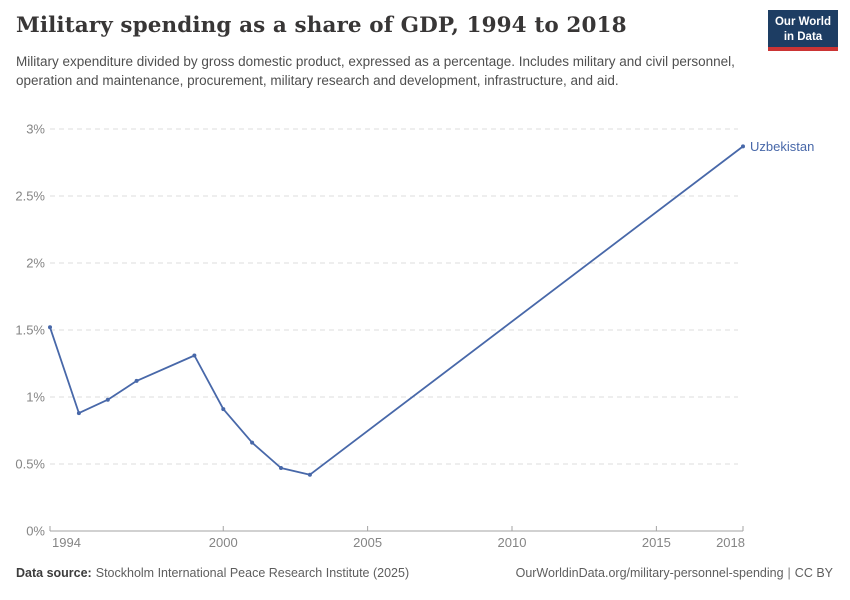  Describe the element at coordinates (66, 542) in the screenshot. I see `x-axis-tick-label: 1994` at that location.